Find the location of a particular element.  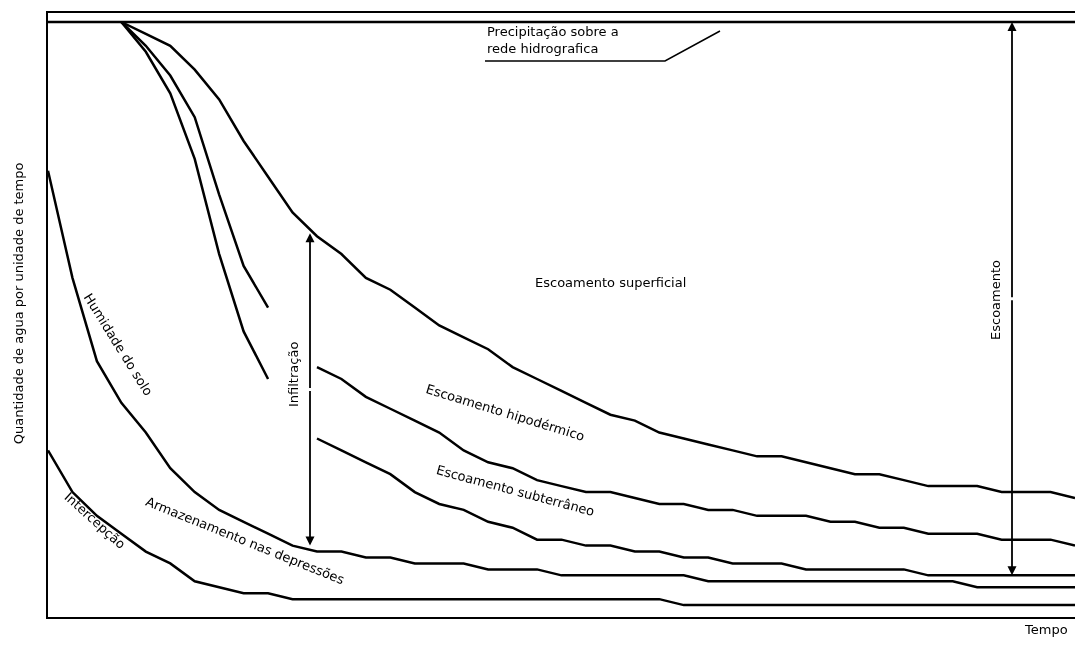

annotation: Precipitação sobre a rede hidrografica is located at coordinates (553, 40).